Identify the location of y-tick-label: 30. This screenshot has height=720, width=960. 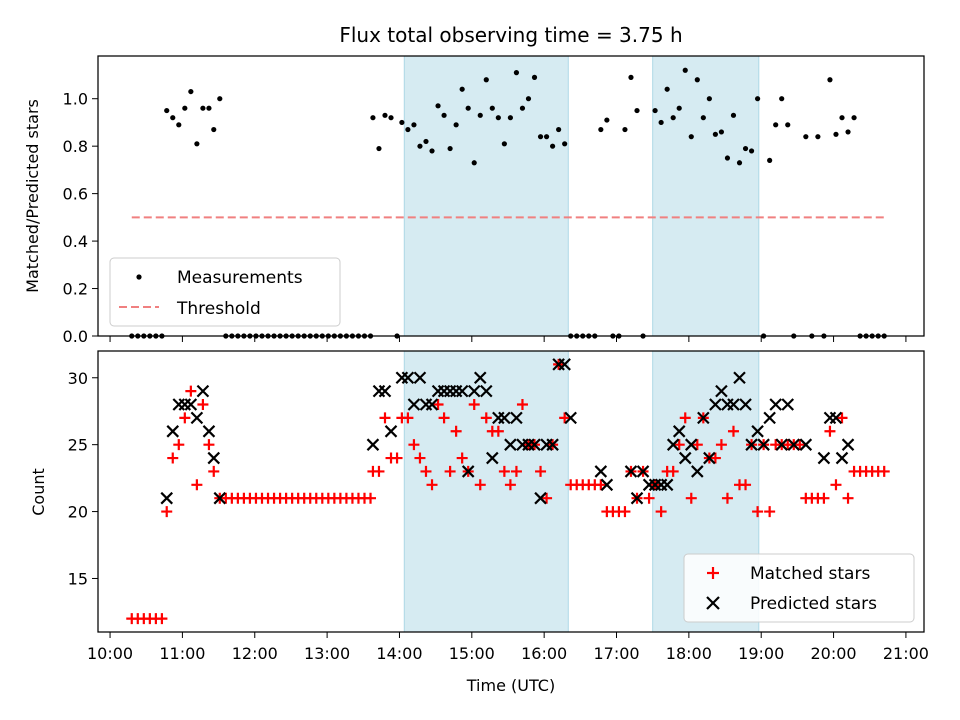
(78, 378).